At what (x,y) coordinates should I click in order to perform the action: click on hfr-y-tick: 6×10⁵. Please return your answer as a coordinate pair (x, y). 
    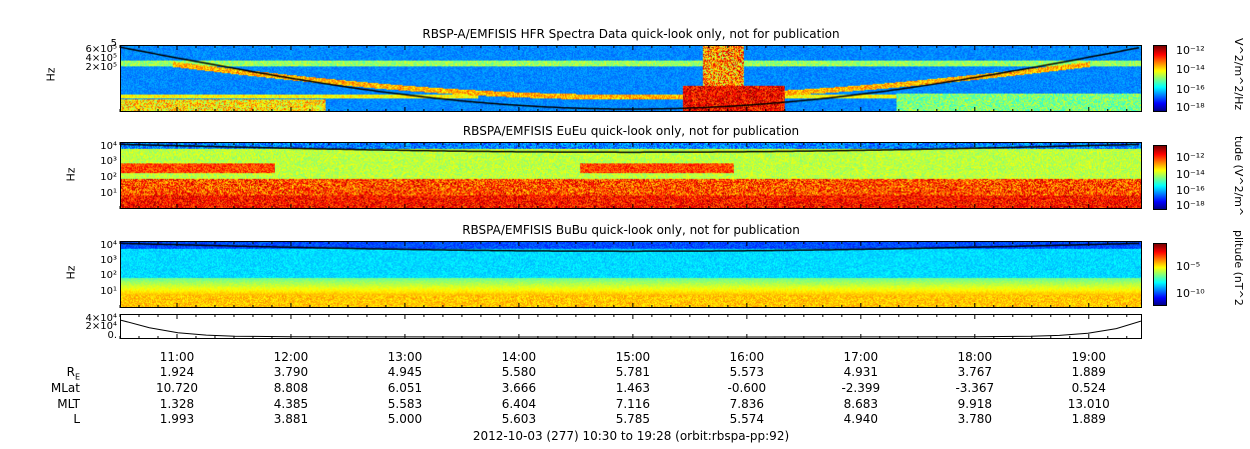
    Looking at the image, I should click on (101, 49).